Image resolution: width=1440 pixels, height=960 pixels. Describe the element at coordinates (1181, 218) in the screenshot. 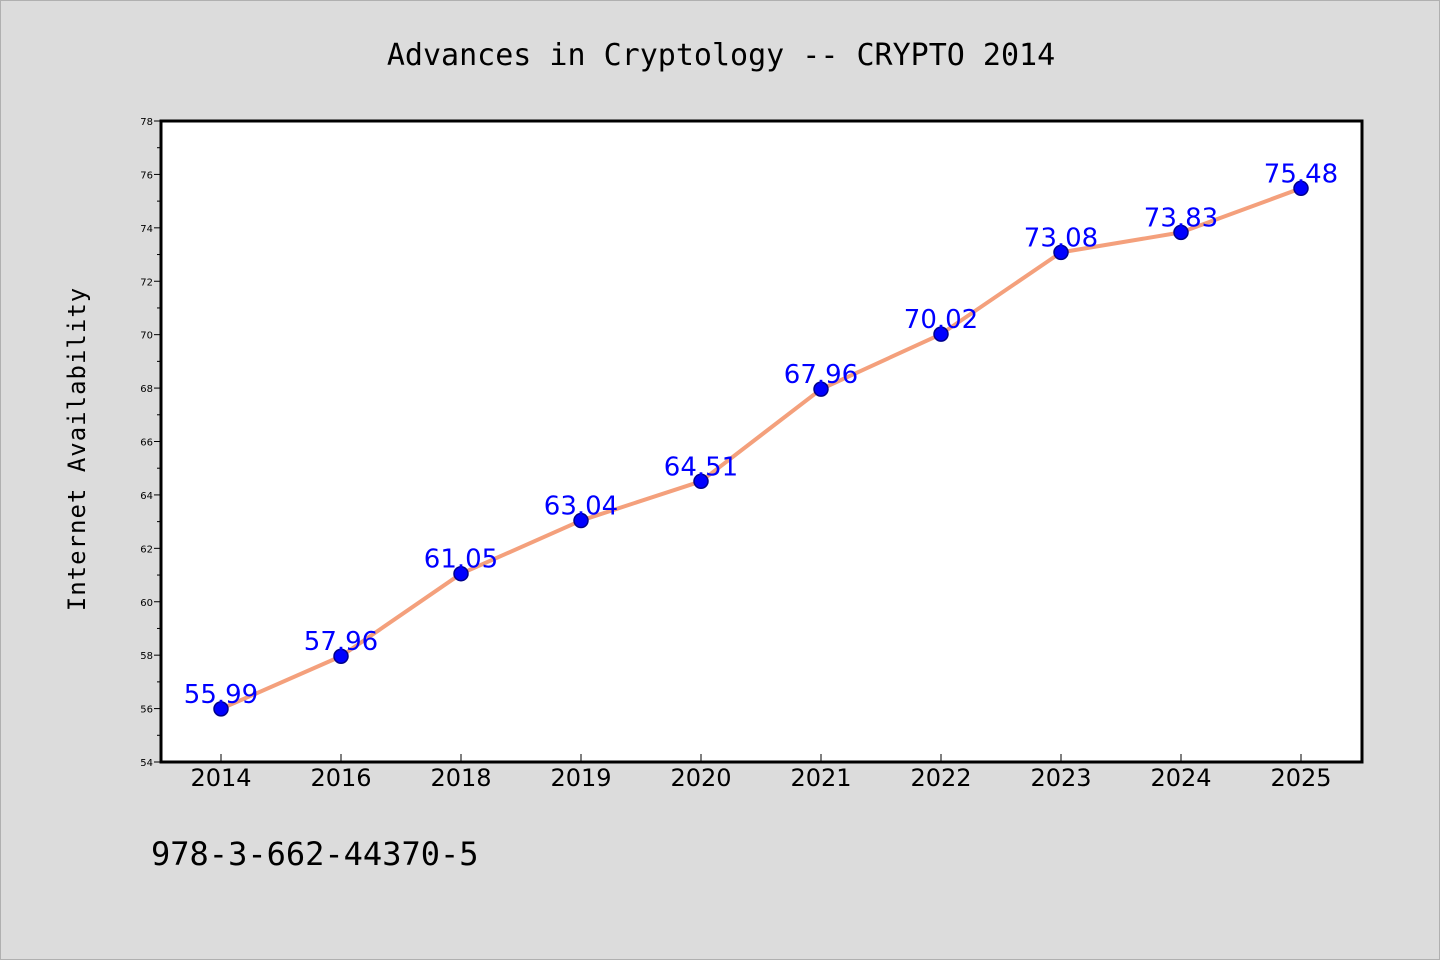

I see `data-label: 73.83` at that location.